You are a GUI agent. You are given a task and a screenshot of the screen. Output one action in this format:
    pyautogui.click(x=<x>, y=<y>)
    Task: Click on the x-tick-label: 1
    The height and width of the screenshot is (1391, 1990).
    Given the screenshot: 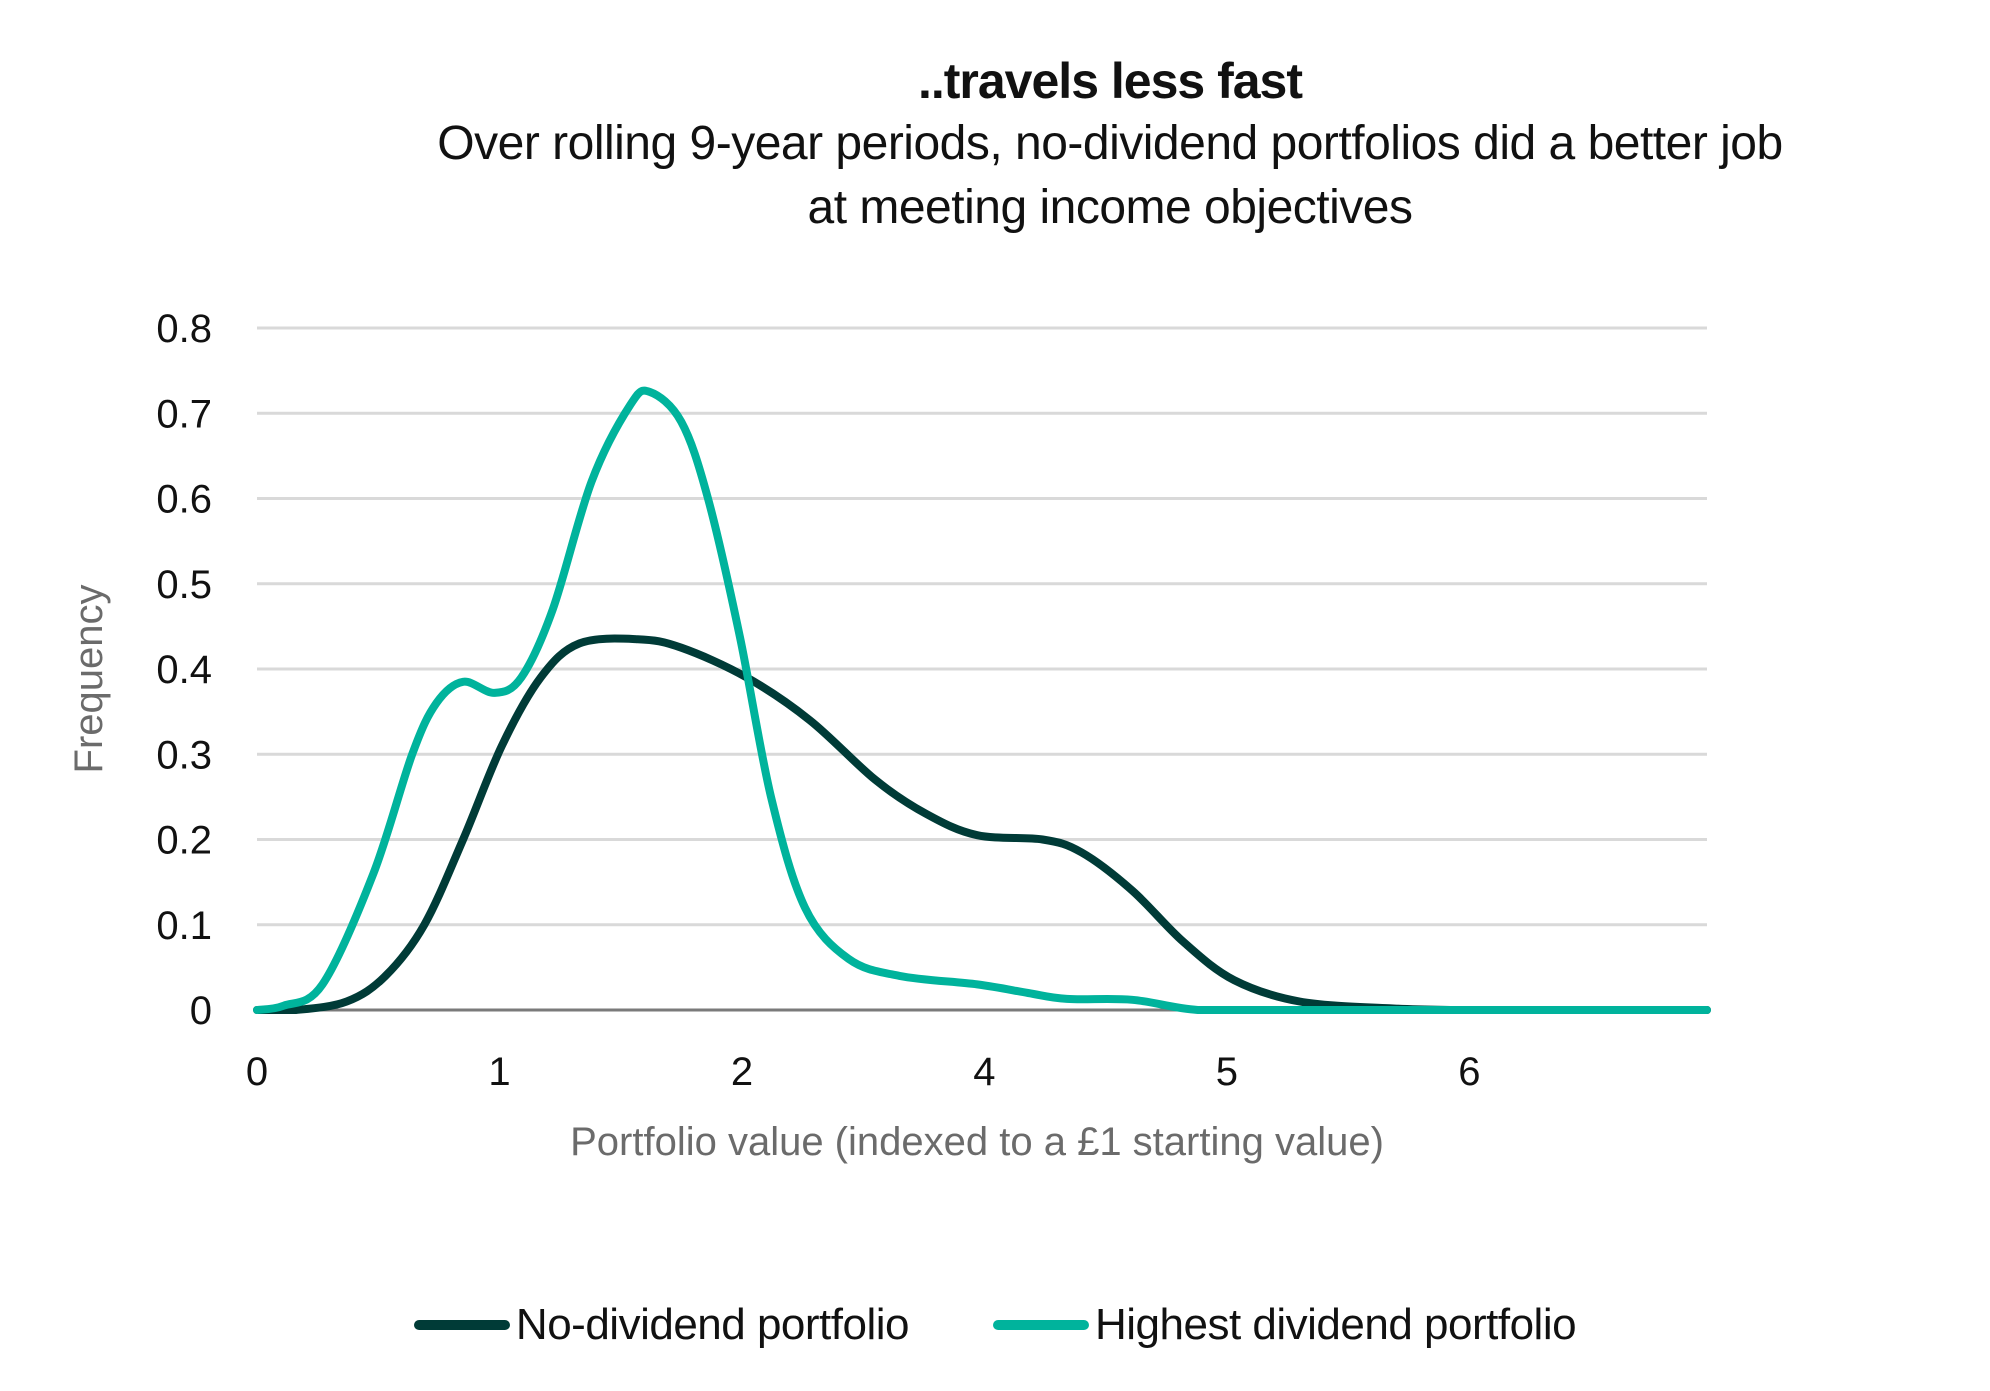 What is the action you would take?
    pyautogui.click(x=499, y=1072)
    